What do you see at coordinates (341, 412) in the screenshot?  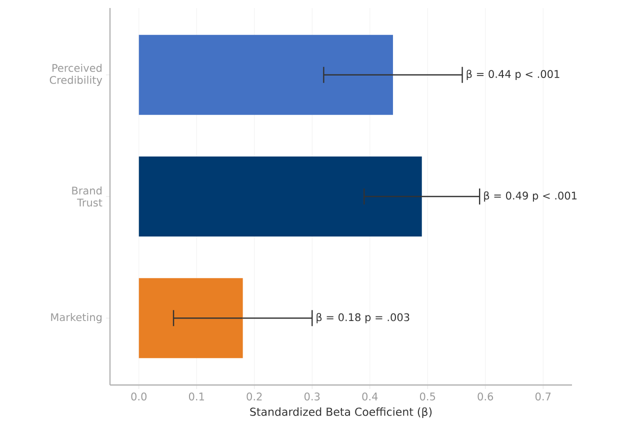 I see `x-axis-title: Standardized Beta Coefficient (β)` at bounding box center [341, 412].